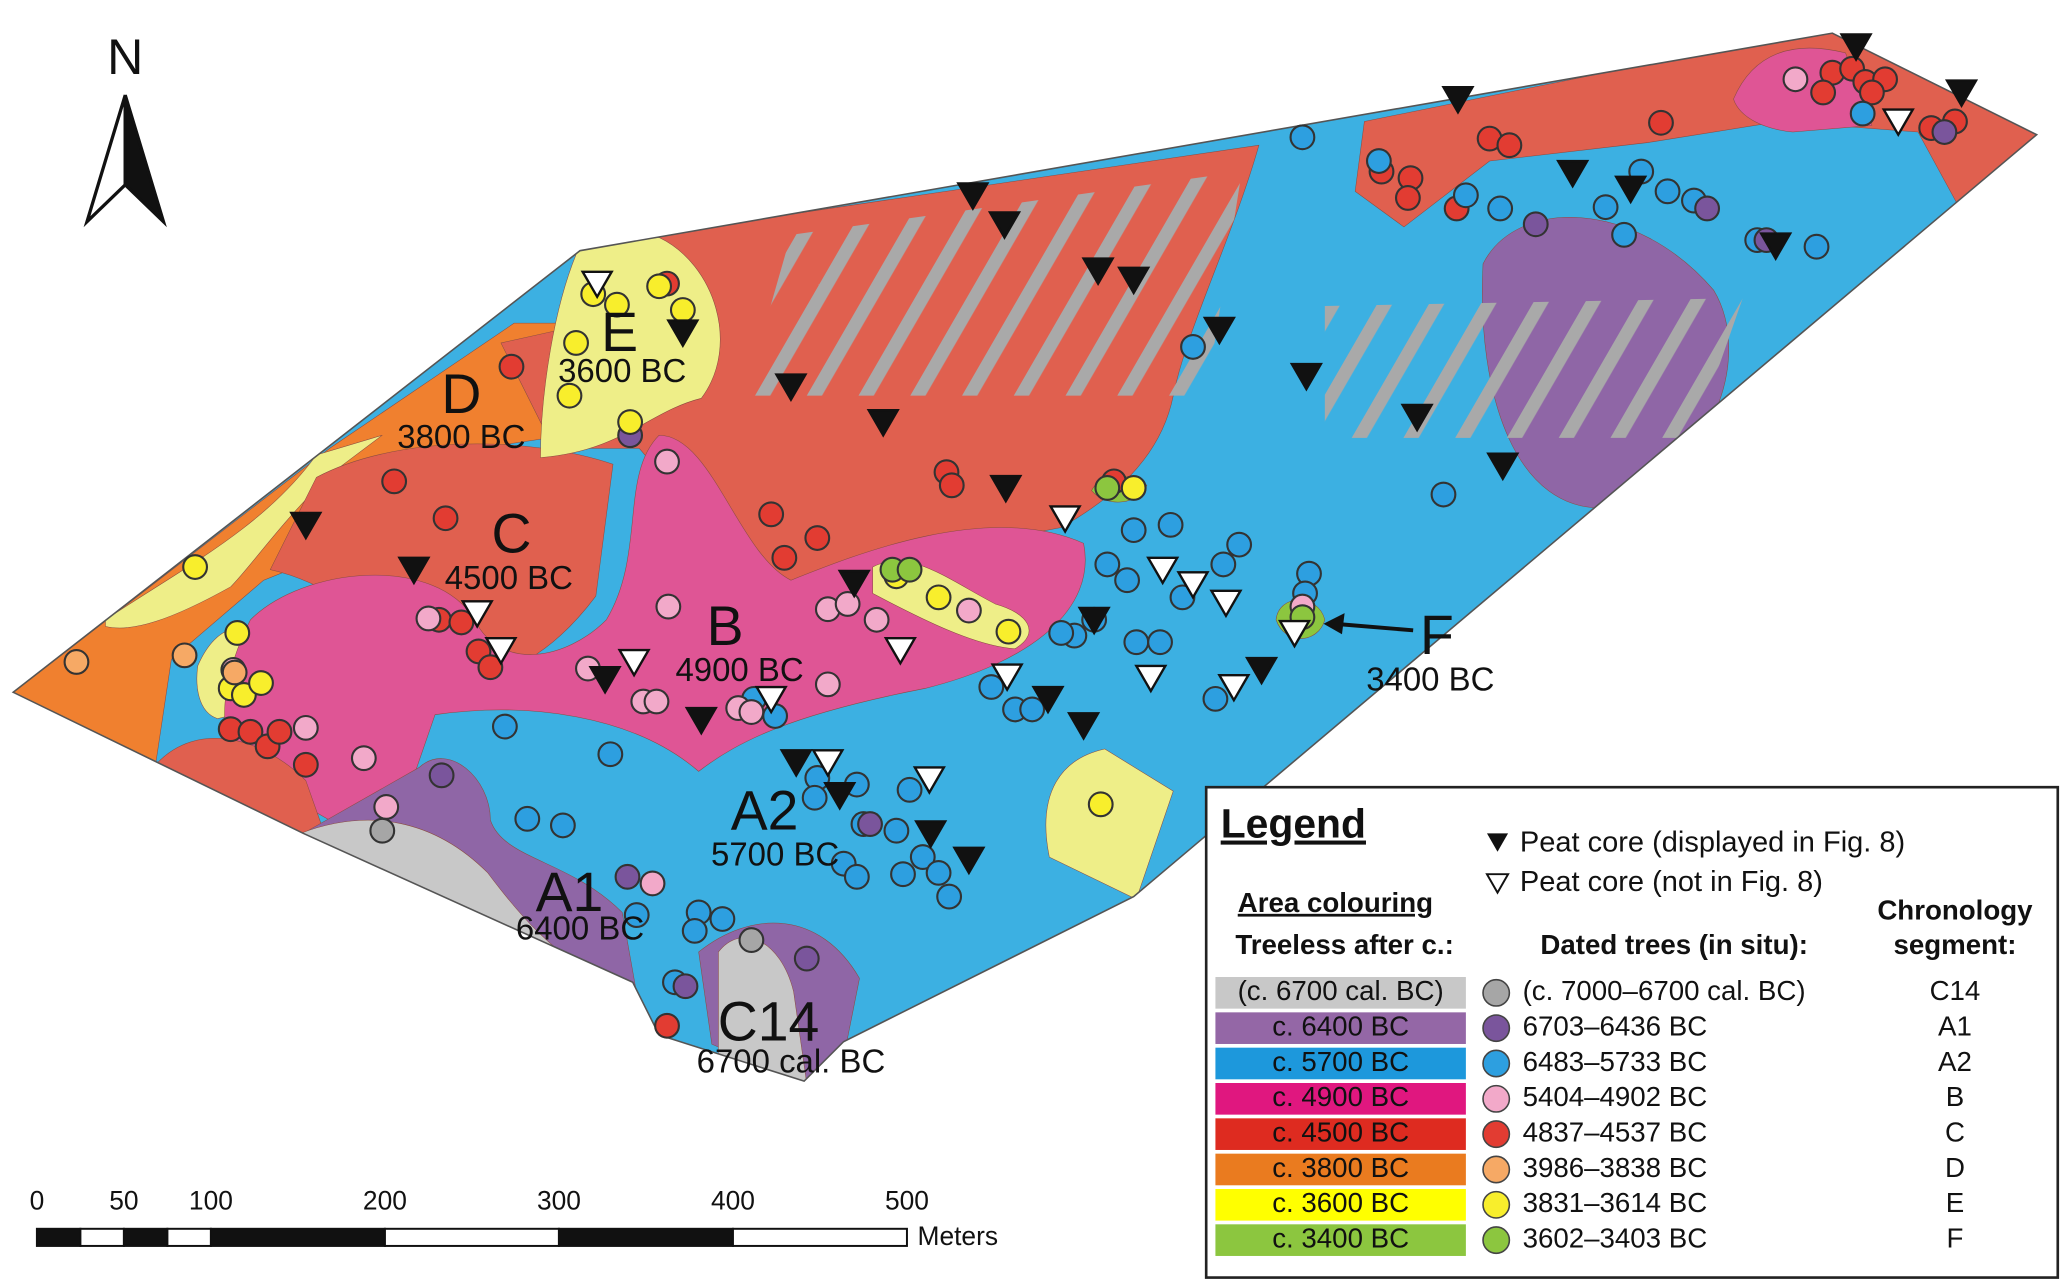  I want to click on legend-trees-label: 6483–5733 BC, so click(1615, 1061).